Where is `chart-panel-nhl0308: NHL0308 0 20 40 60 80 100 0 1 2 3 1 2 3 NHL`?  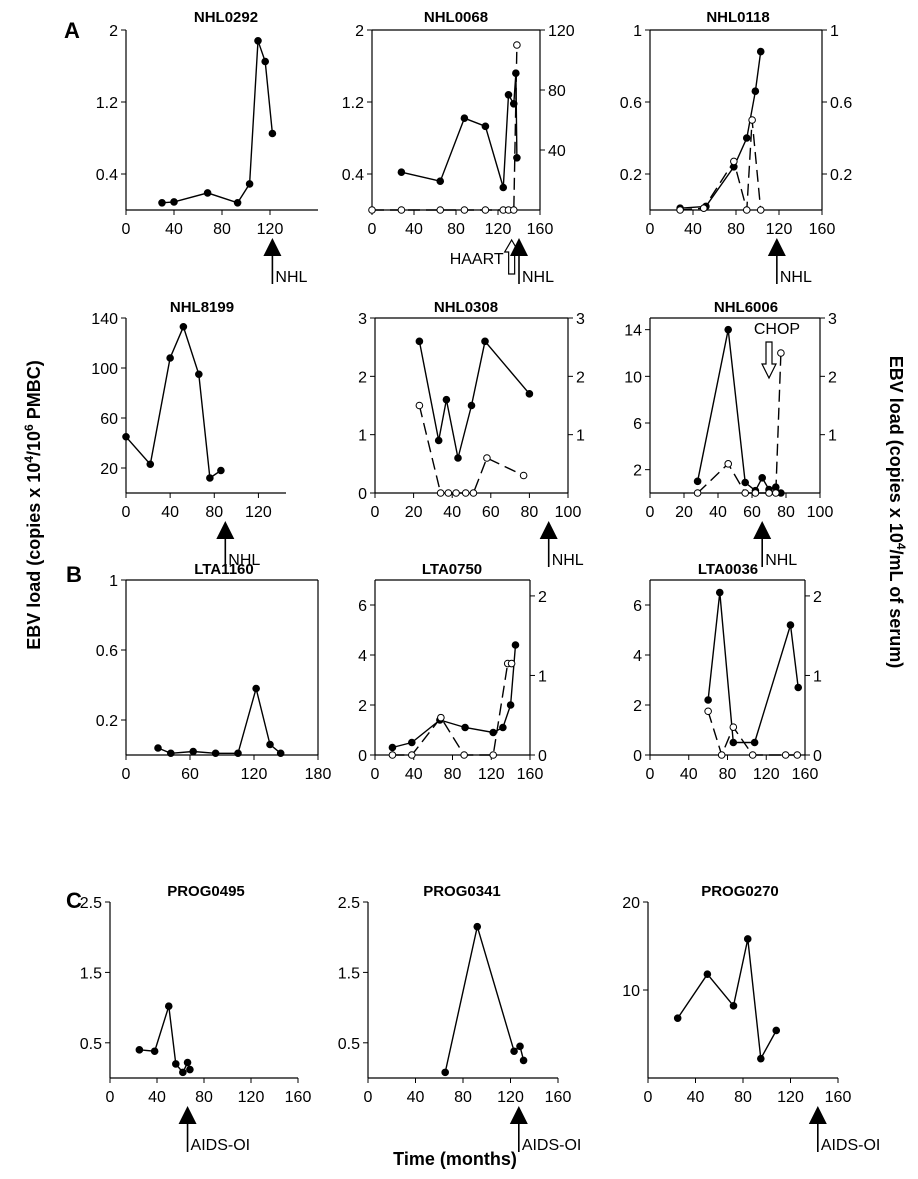 chart-panel-nhl0308: NHL0308 0 20 40 60 80 100 0 1 2 3 1 2 3 NHL is located at coordinates (471, 434).